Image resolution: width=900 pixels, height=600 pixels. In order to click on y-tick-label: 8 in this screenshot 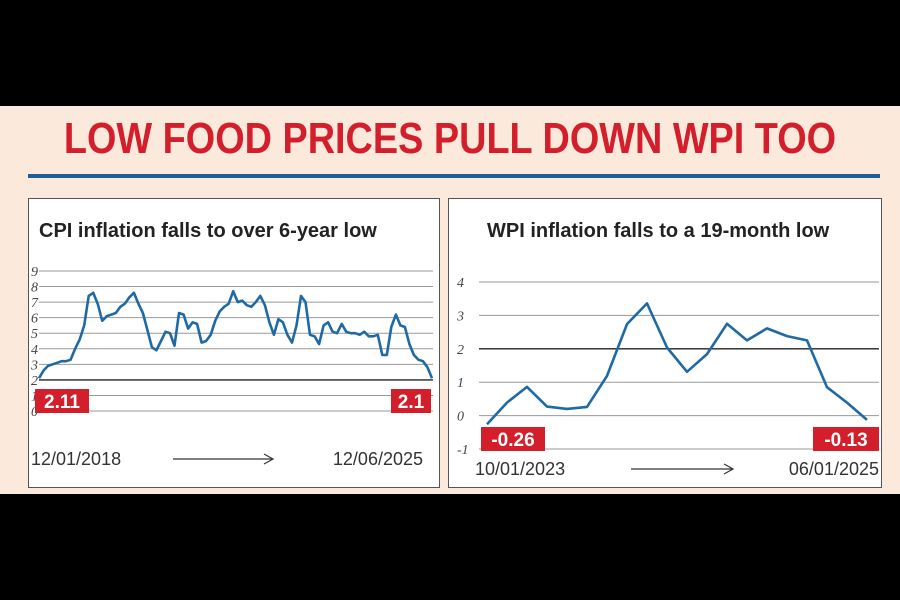, I will do `click(34, 288)`.